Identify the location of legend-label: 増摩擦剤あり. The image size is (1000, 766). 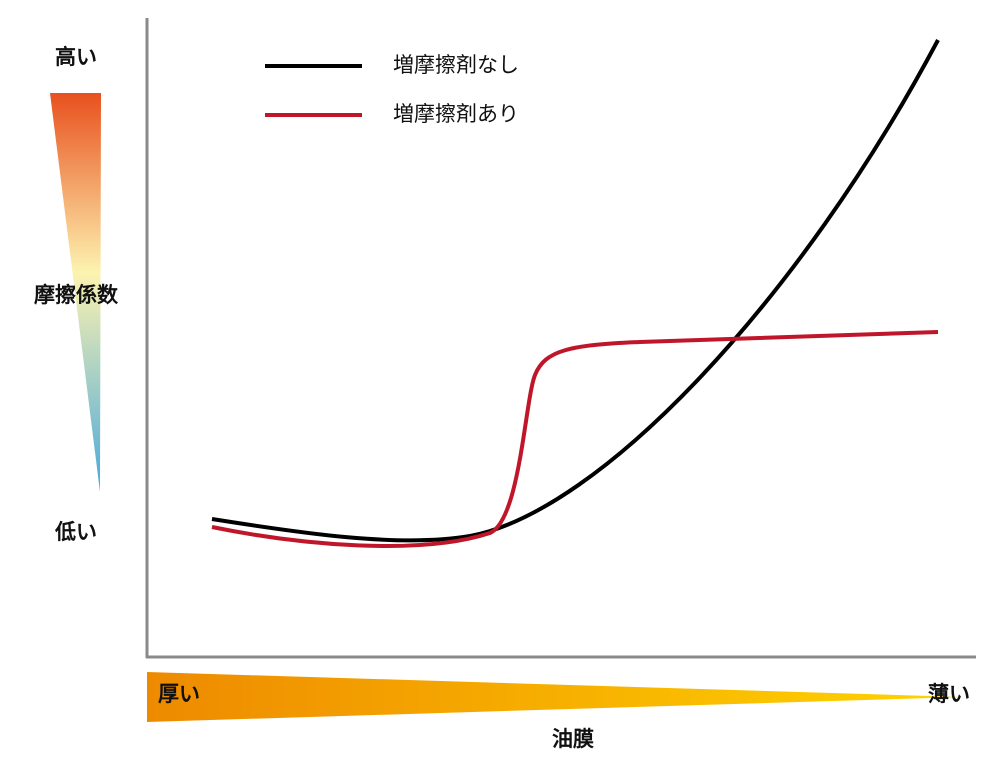
(456, 114).